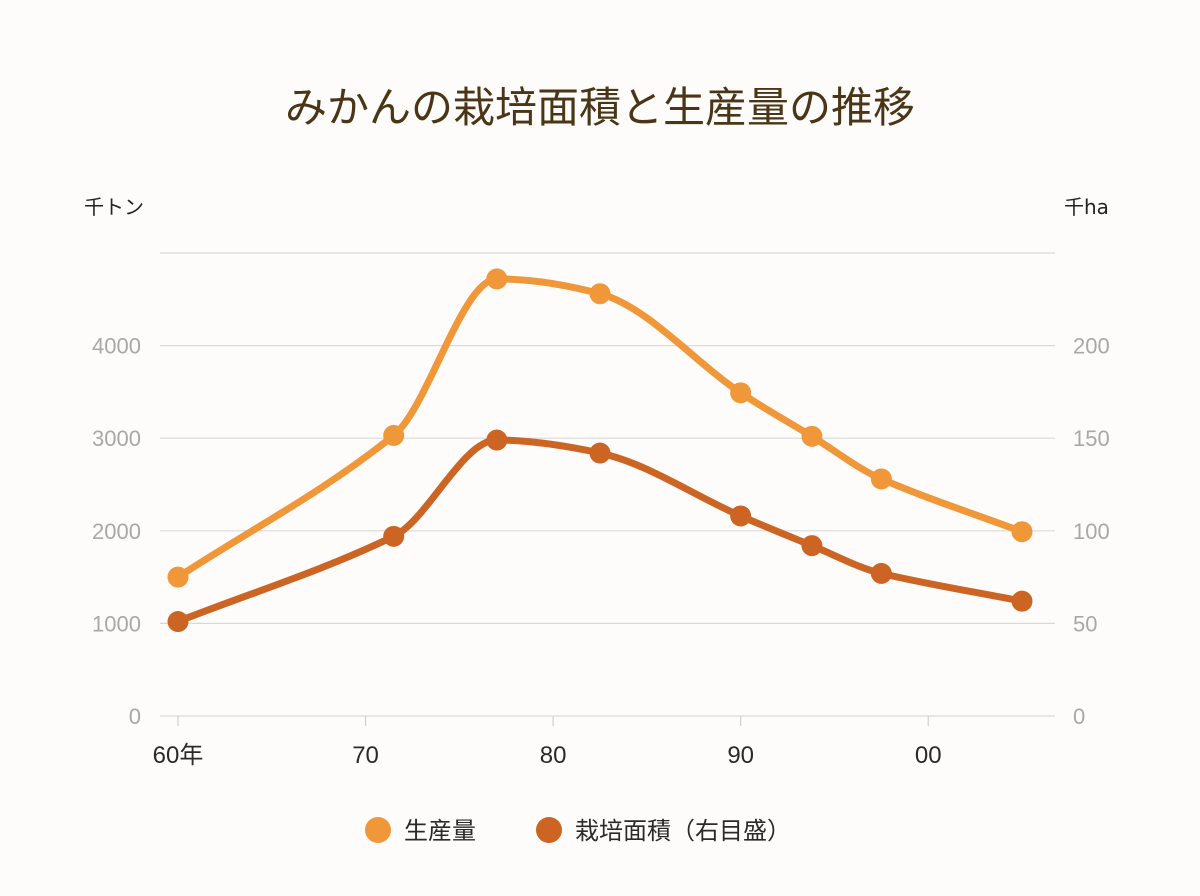 Image resolution: width=1200 pixels, height=896 pixels. I want to click on legend-label: 生産量, so click(440, 831).